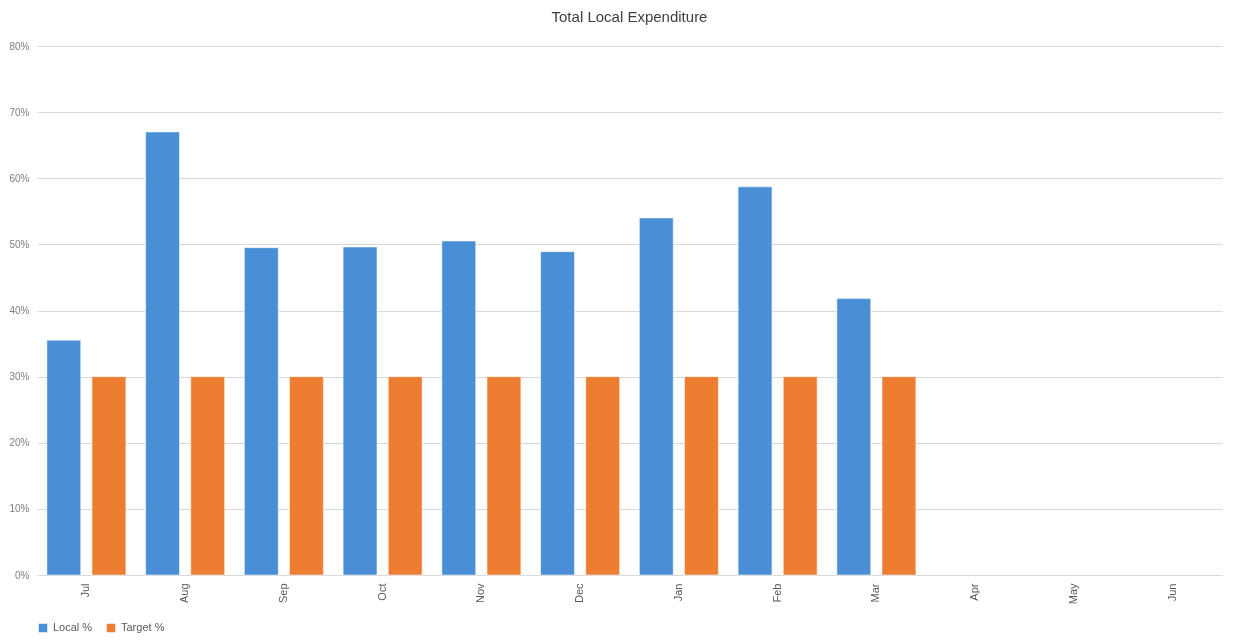  Describe the element at coordinates (19, 46) in the screenshot. I see `y-tick-label: 80%` at that location.